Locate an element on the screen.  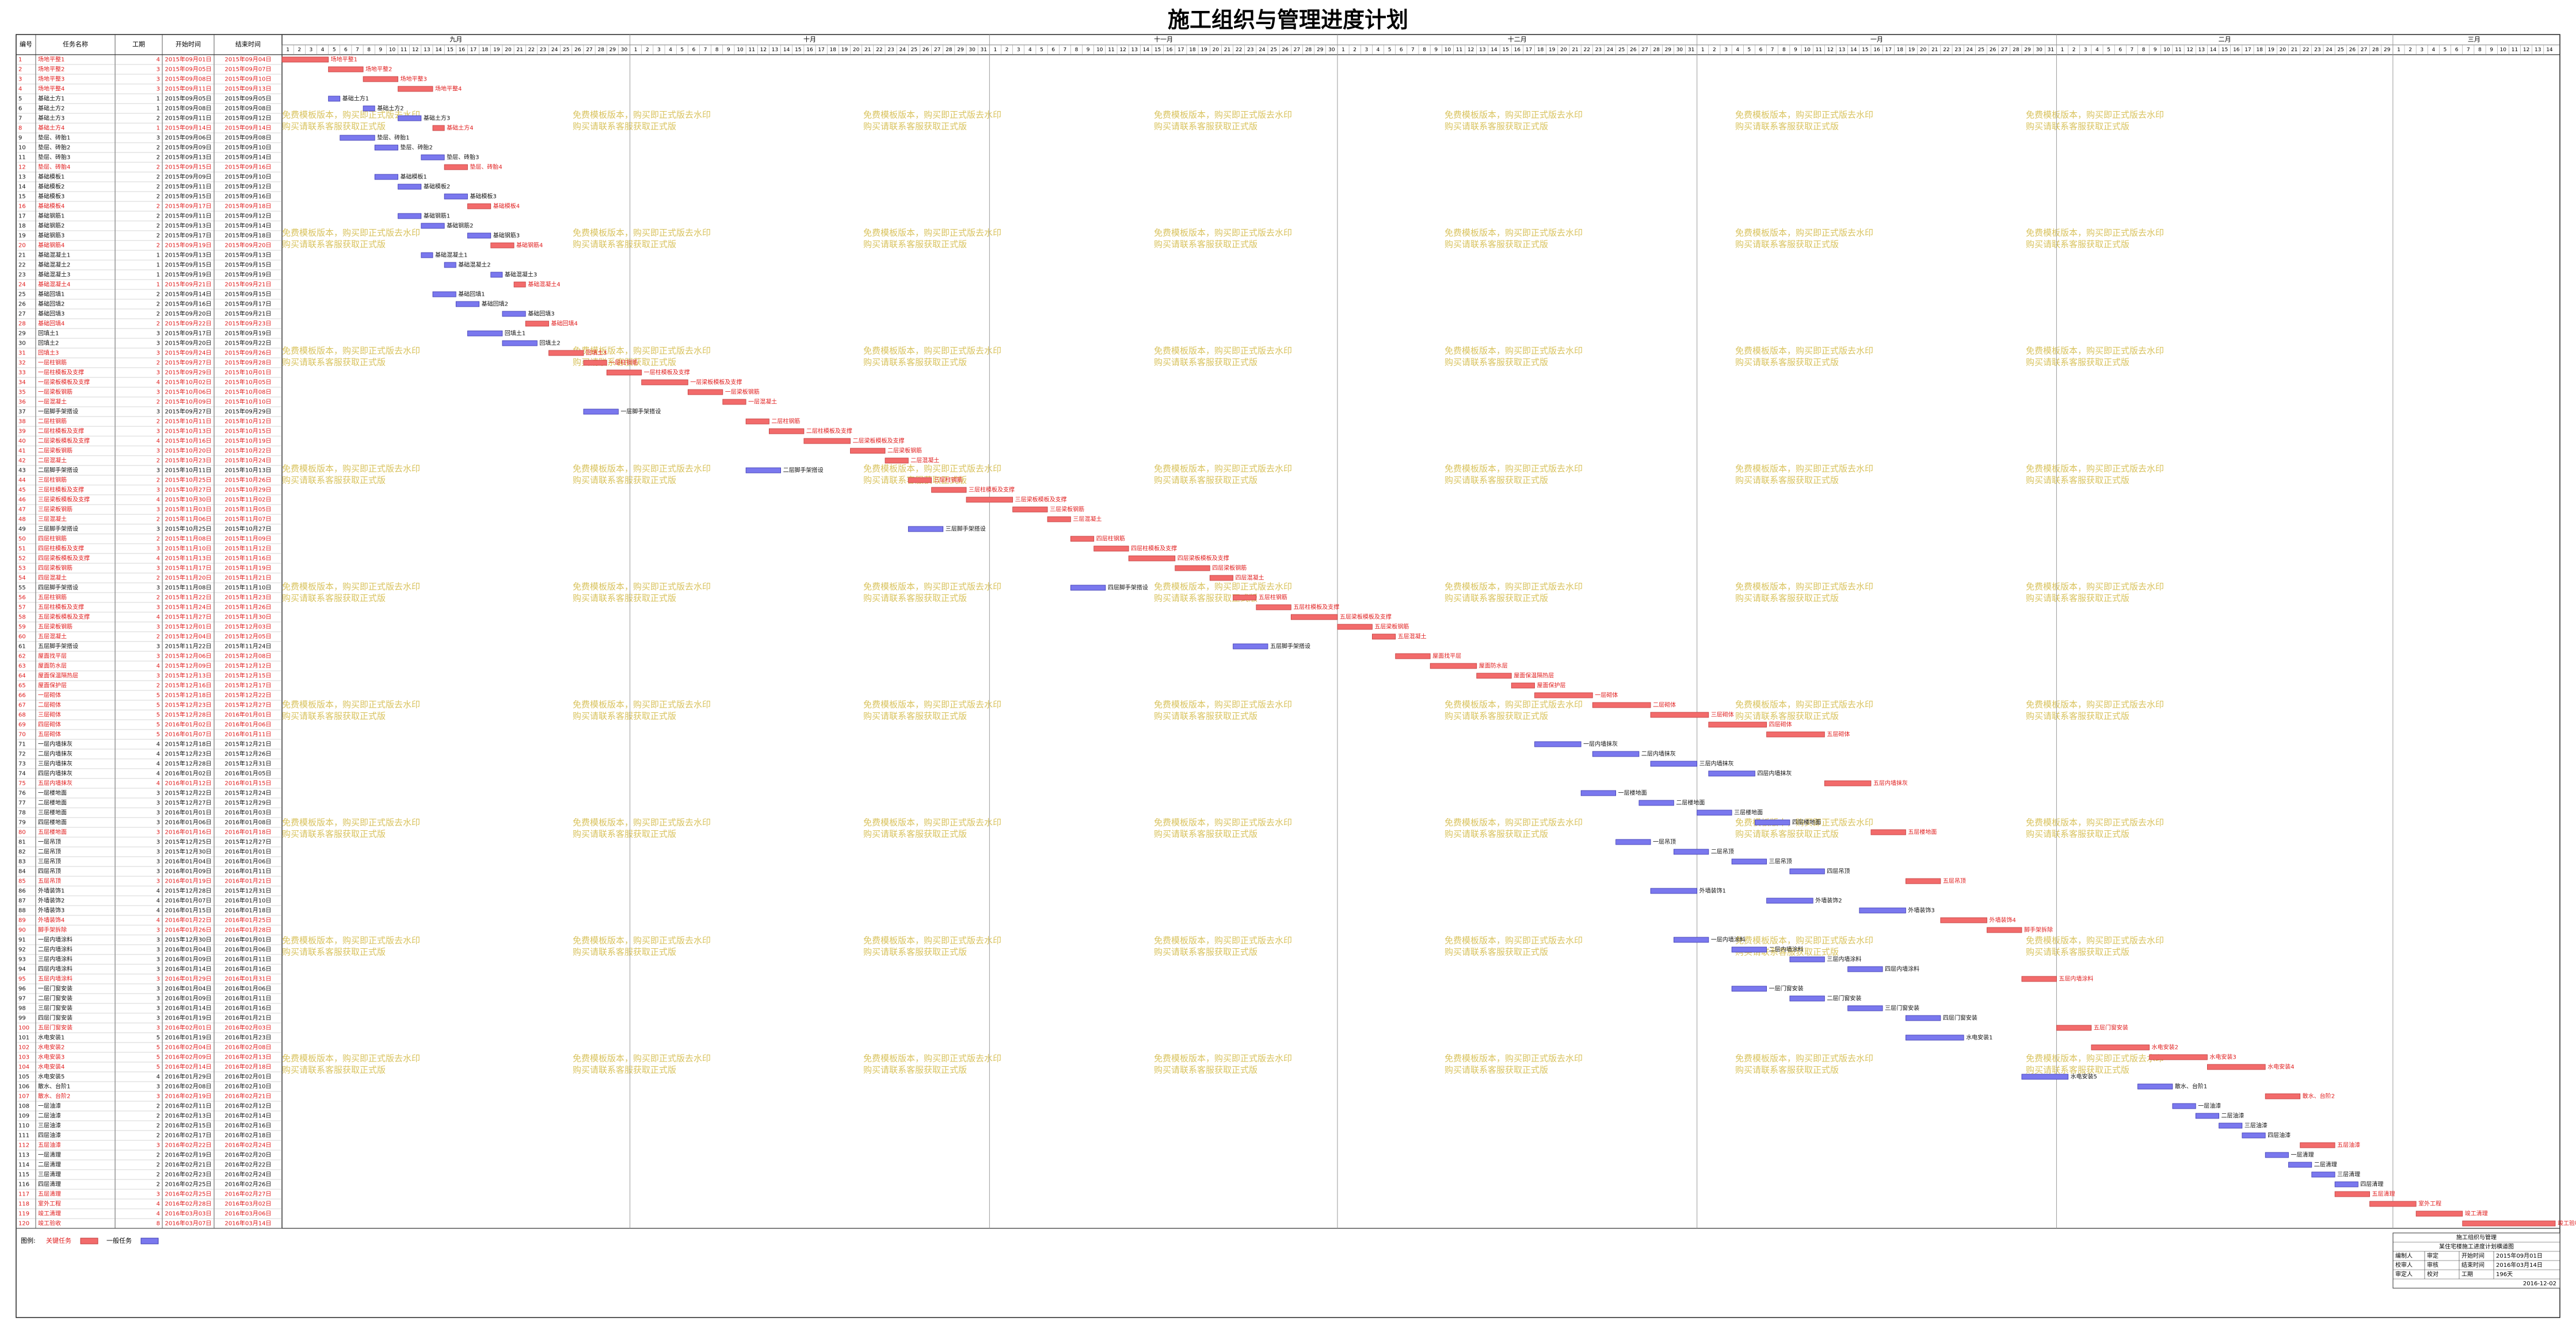
task-name: 场地平整3 is located at coordinates (51, 79).